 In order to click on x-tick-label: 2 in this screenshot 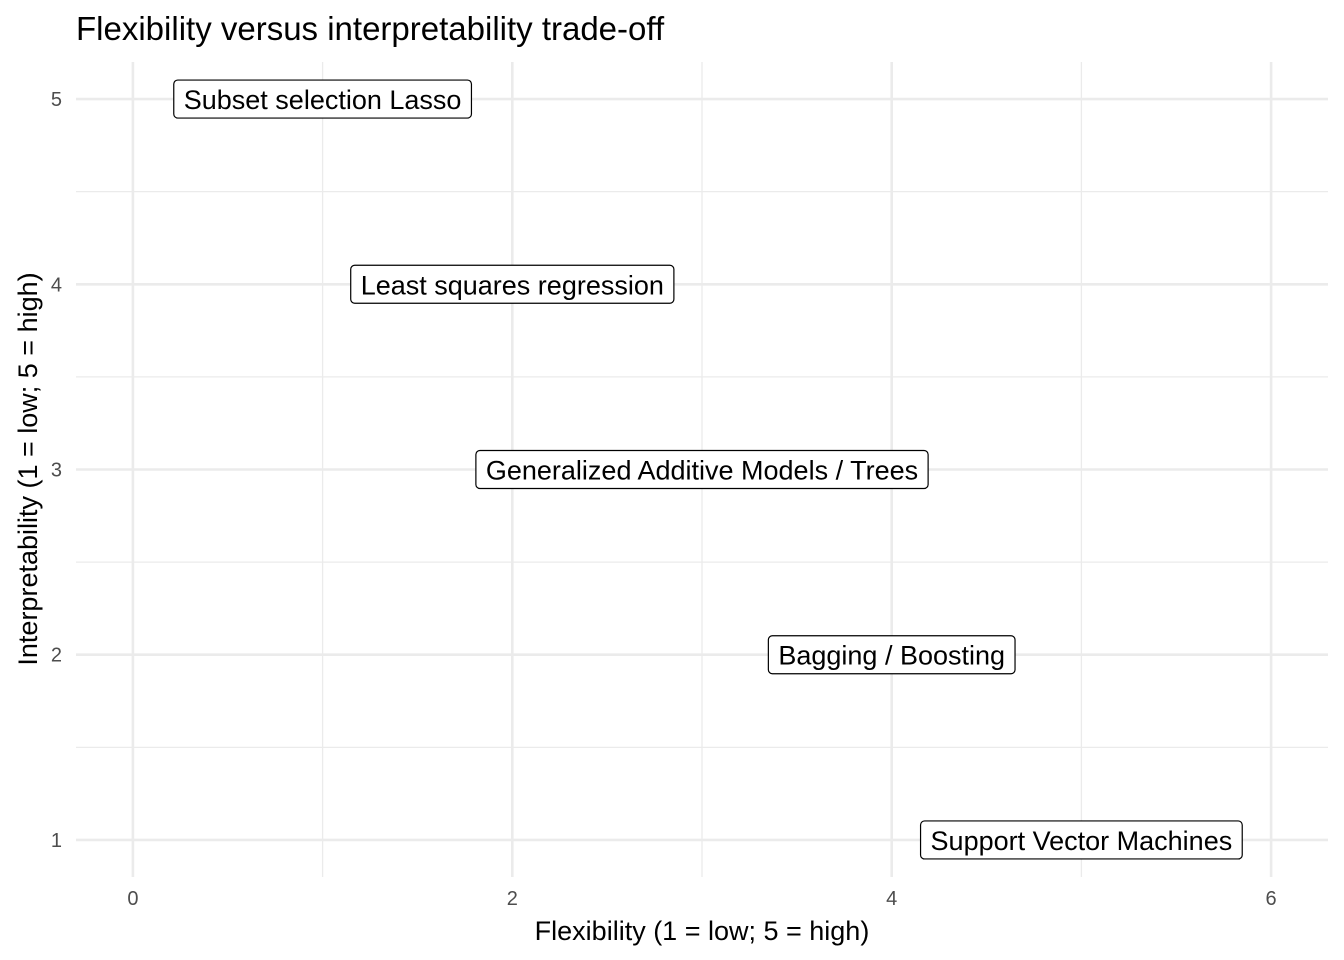, I will do `click(512, 899)`.